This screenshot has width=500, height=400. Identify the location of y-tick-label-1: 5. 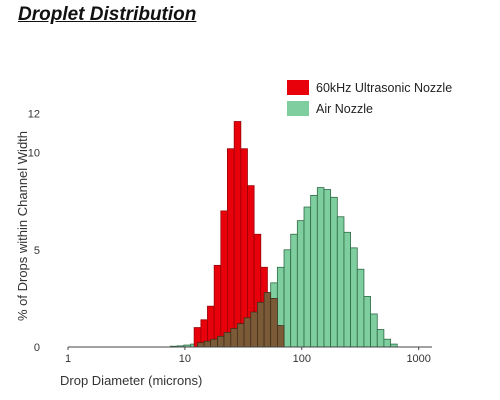
(37, 251).